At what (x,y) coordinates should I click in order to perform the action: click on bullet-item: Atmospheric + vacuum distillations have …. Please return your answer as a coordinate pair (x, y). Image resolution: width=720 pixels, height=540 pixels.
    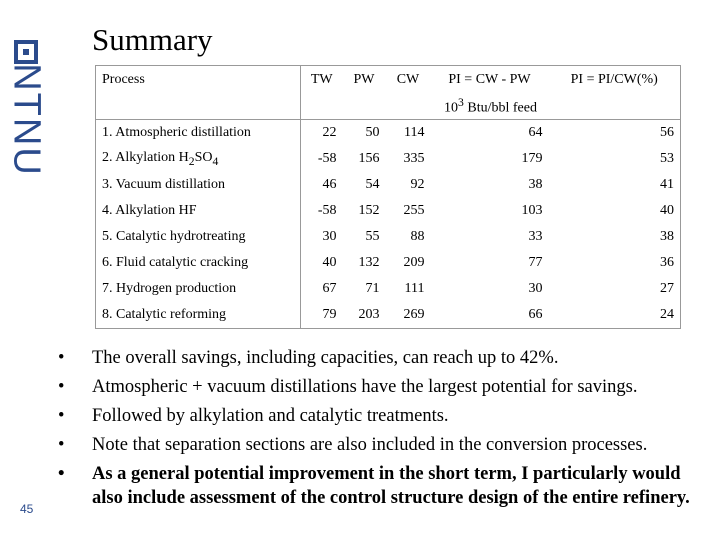
    Looking at the image, I should click on (383, 387).